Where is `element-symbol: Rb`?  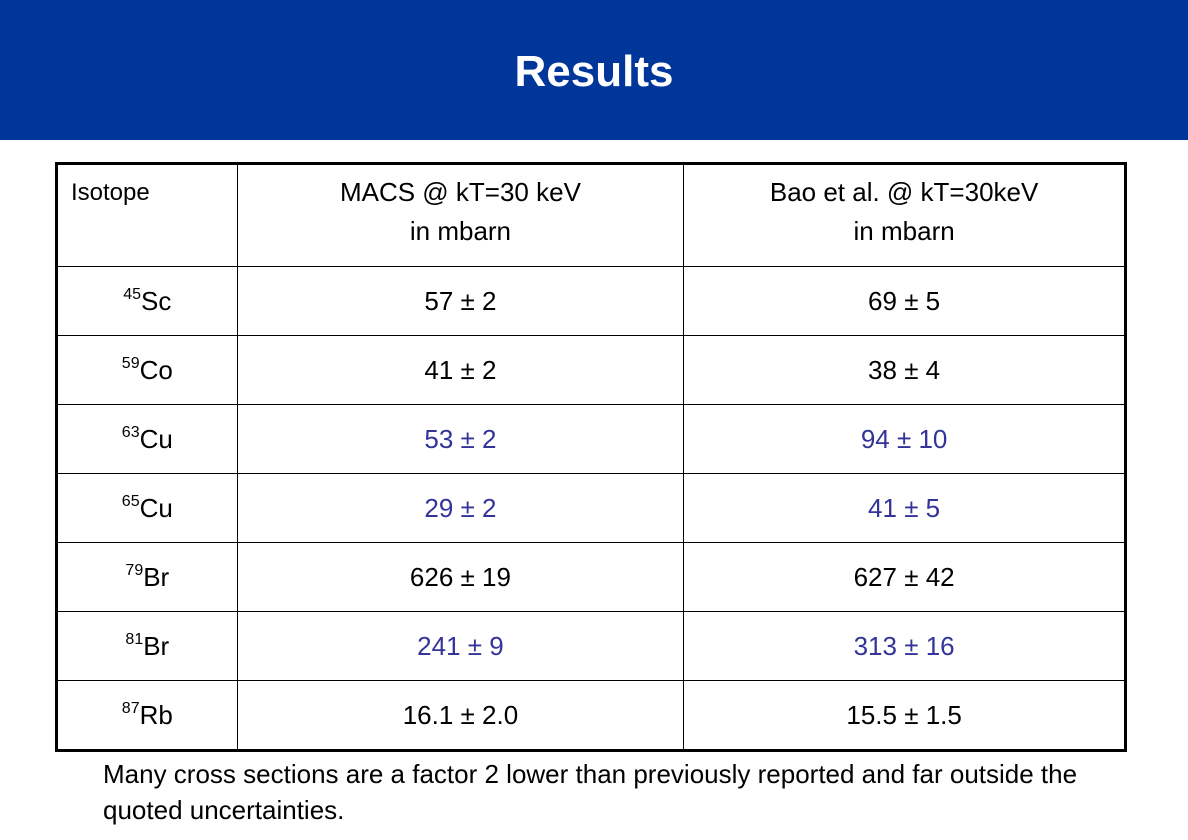 element-symbol: Rb is located at coordinates (156, 714).